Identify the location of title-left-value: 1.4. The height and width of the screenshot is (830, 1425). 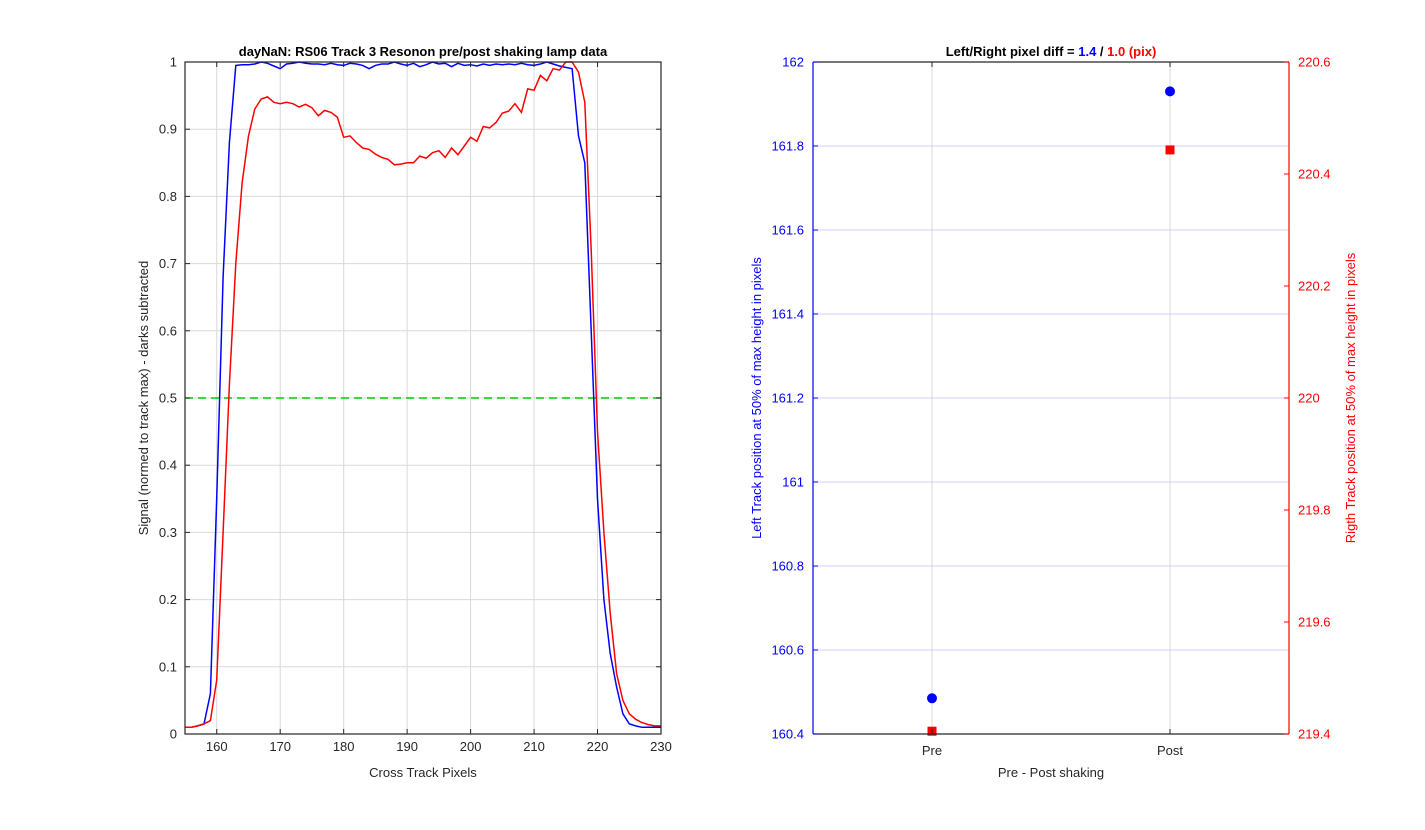
(1087, 51).